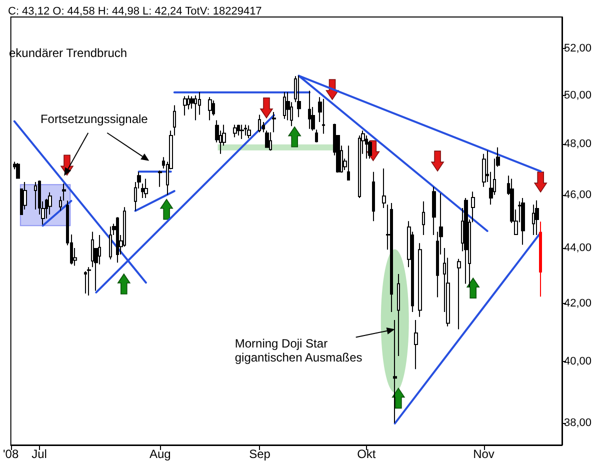  Describe the element at coordinates (160, 454) in the screenshot. I see `x-tick-label: Aug` at that location.